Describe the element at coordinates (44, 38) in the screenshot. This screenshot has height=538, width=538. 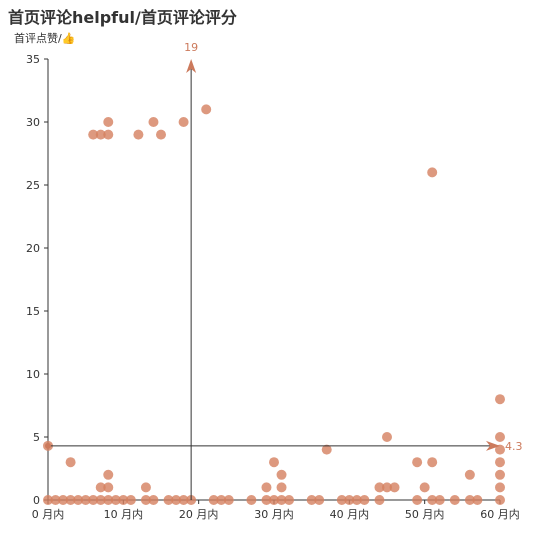
I see `y-axis-label: 首评点赞/👍` at that location.